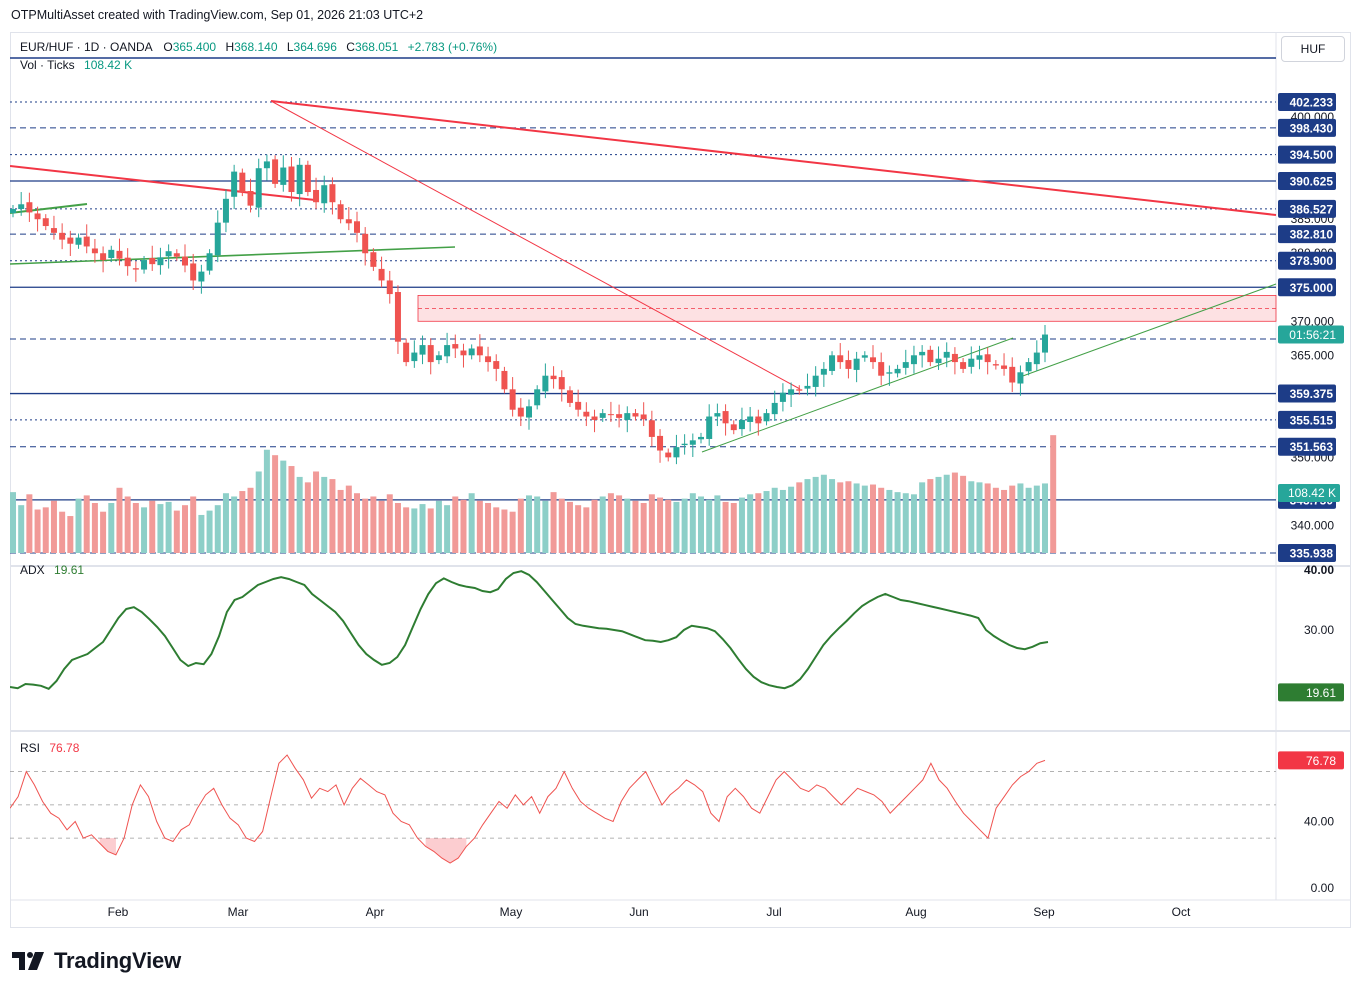 Image resolution: width=1361 pixels, height=996 pixels. Describe the element at coordinates (1312, 447) in the screenshot. I see `level-price-label: 351.563` at that location.